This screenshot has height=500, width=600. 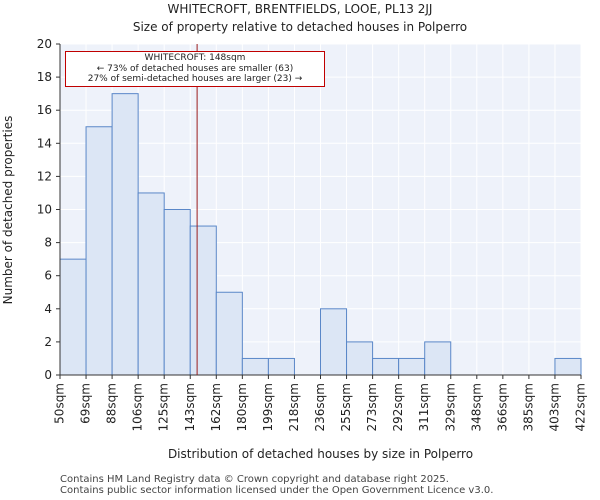 What do you see at coordinates (294, 407) in the screenshot?
I see `x-tick-label: 218sqm` at bounding box center [294, 407].